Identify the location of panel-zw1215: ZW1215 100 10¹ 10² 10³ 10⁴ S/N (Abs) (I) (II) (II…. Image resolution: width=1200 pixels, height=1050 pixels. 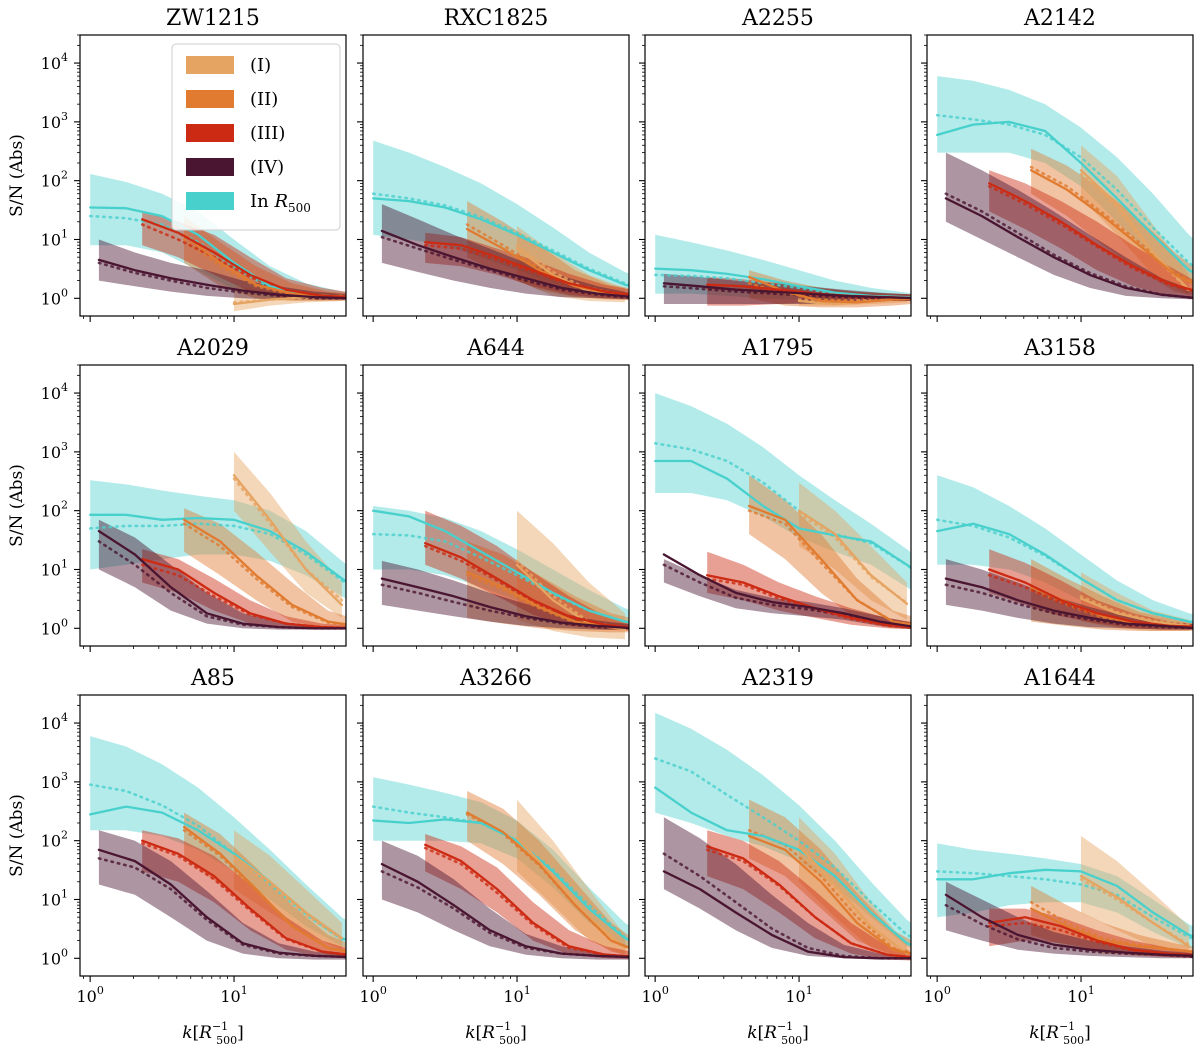
(177, 164).